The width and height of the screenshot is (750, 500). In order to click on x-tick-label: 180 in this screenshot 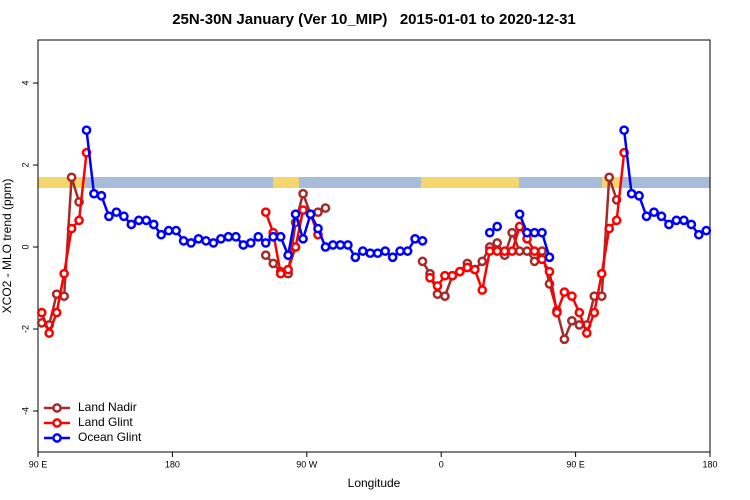, I will do `click(709, 464)`.